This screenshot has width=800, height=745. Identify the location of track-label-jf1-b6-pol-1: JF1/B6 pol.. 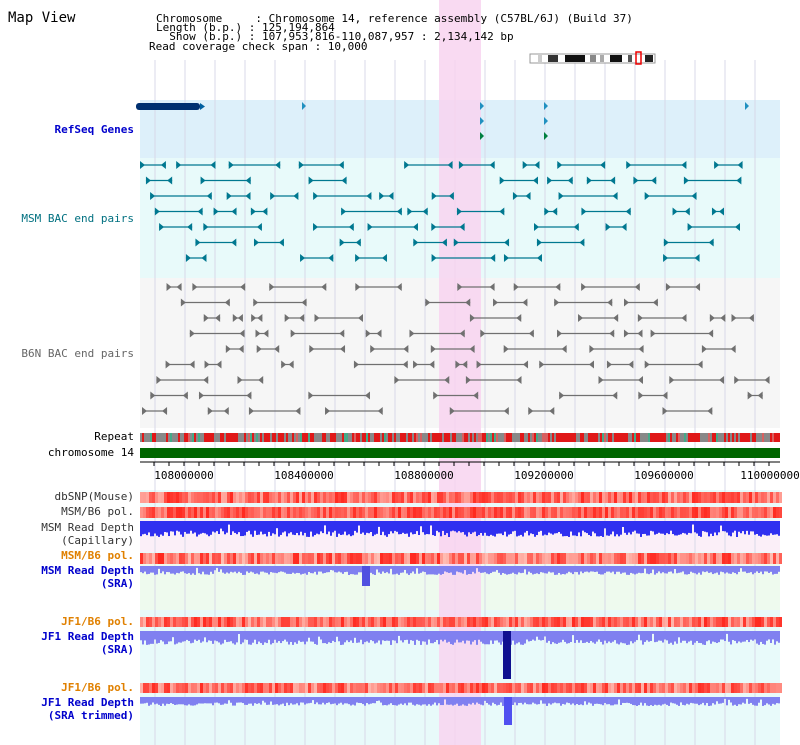
(97, 621).